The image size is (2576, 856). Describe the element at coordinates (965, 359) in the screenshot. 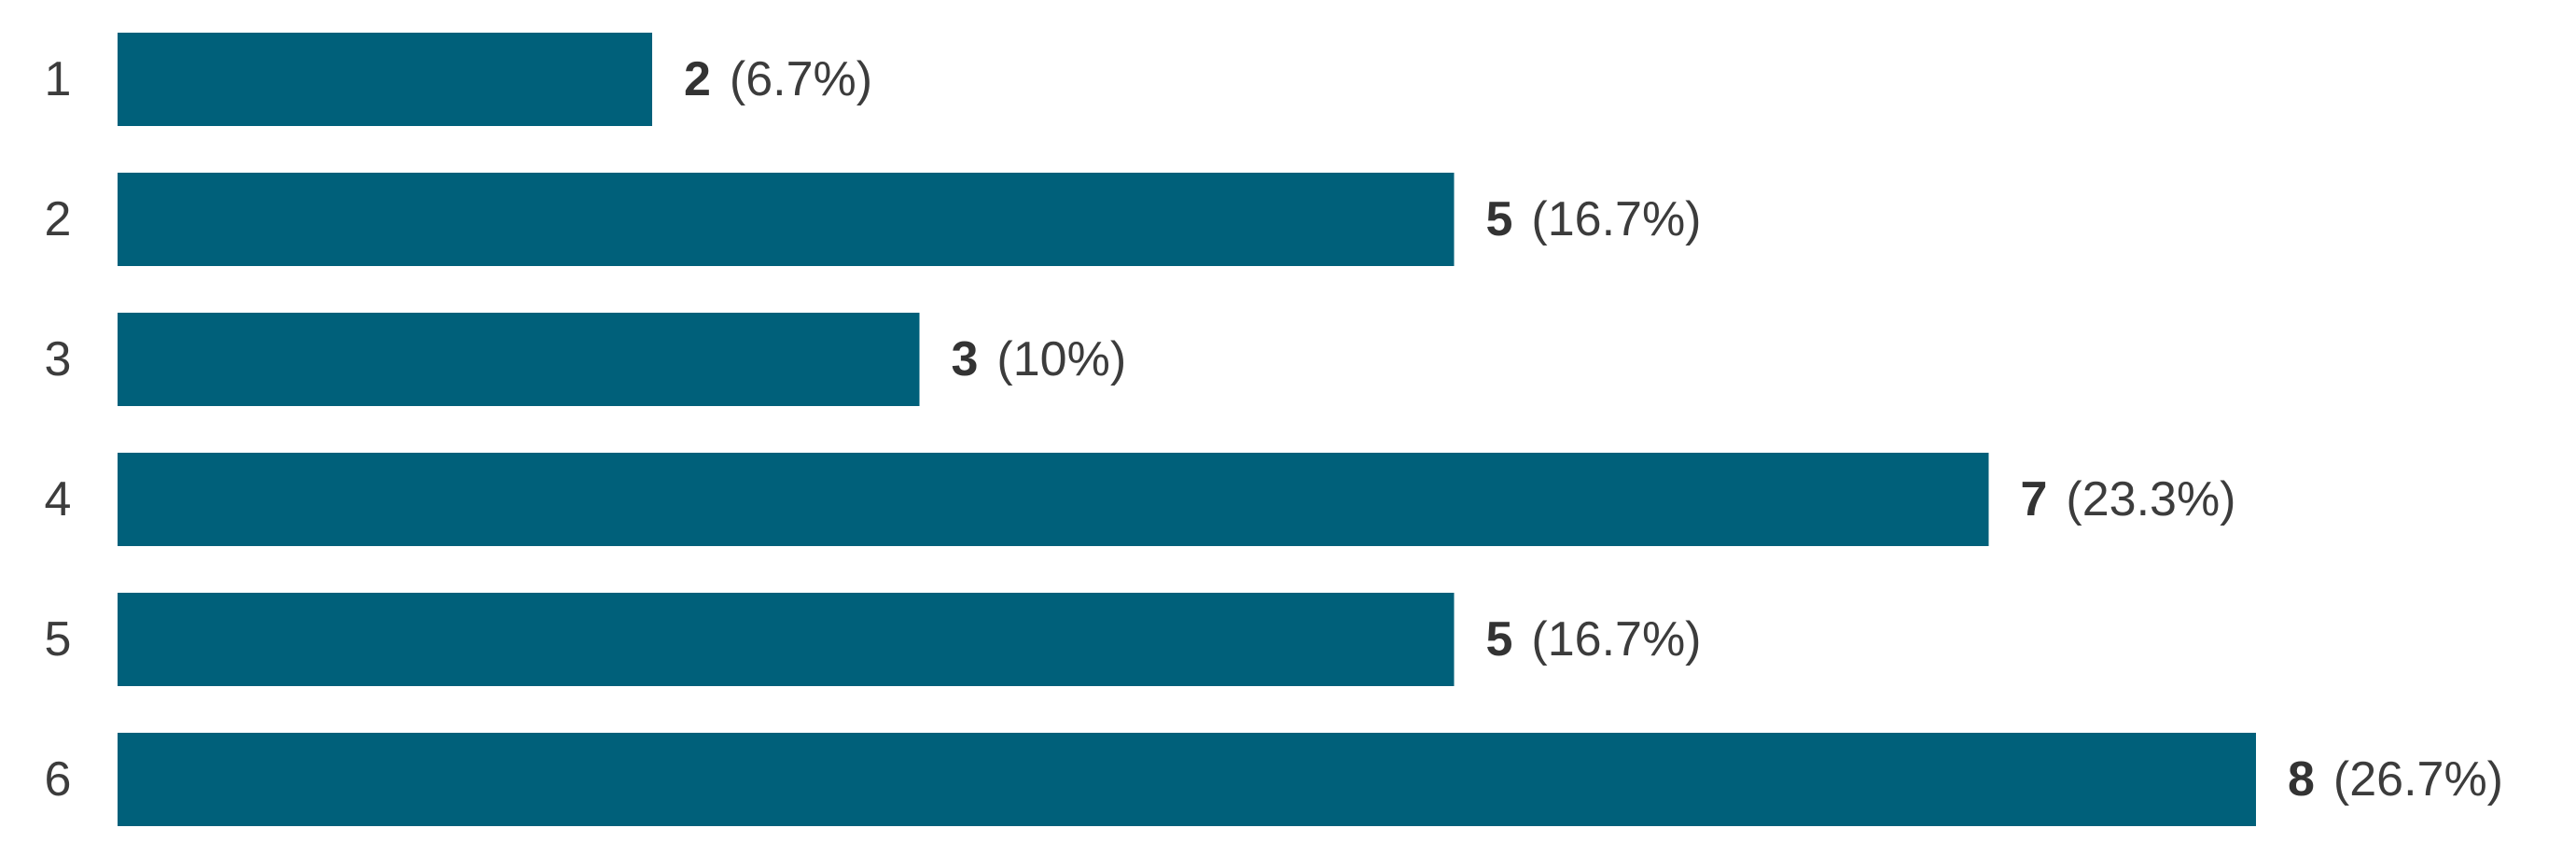

I see `value-label: 3` at that location.